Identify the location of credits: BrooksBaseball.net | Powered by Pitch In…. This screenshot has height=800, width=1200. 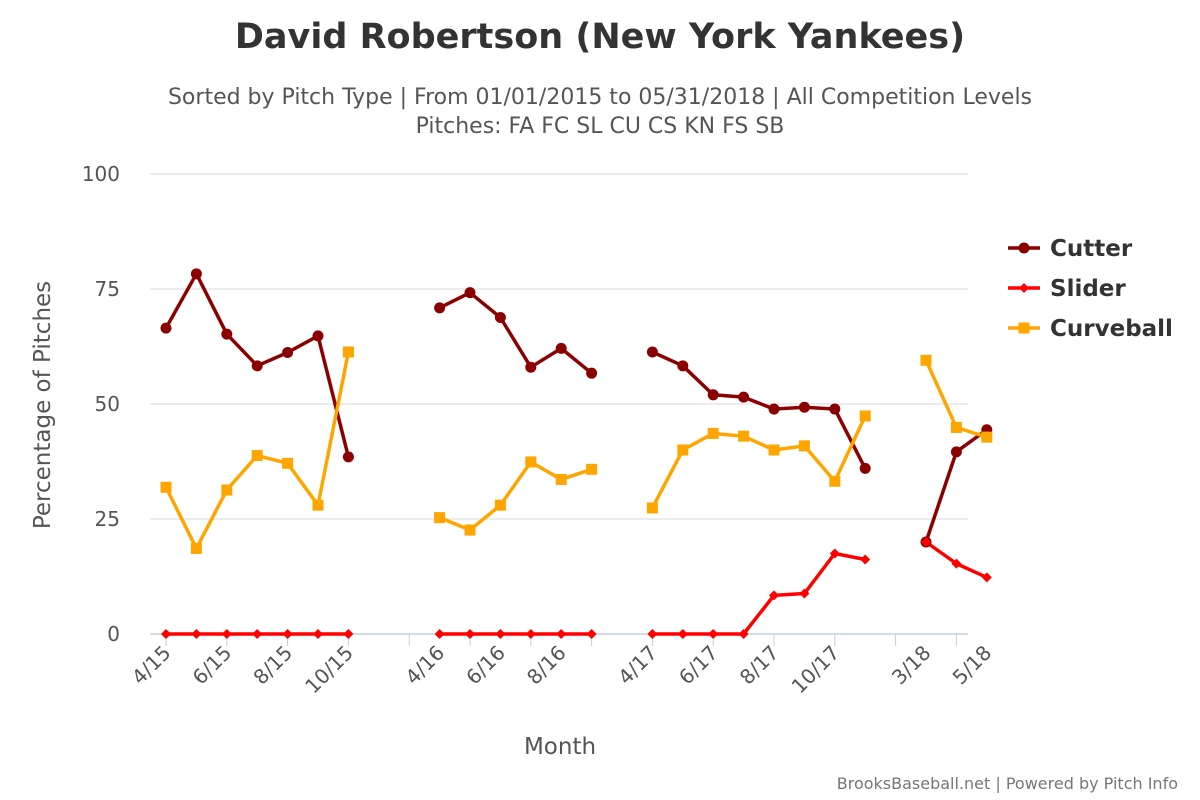
(1007, 783).